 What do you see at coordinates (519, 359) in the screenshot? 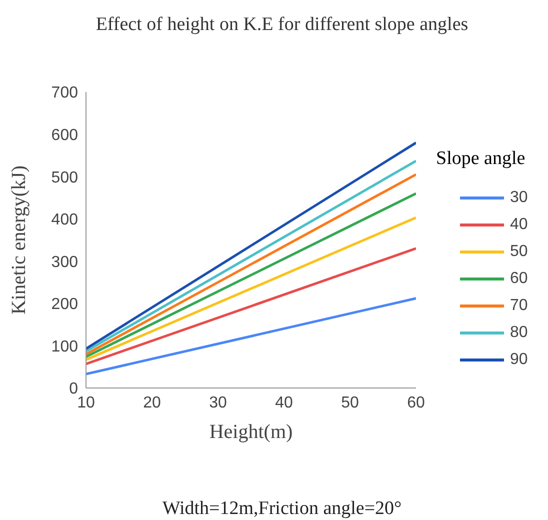
I see `legend-label: 90` at bounding box center [519, 359].